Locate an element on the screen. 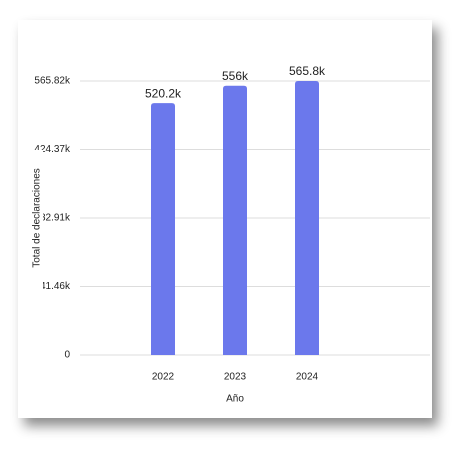  value-label: 565.8k is located at coordinates (307, 71).